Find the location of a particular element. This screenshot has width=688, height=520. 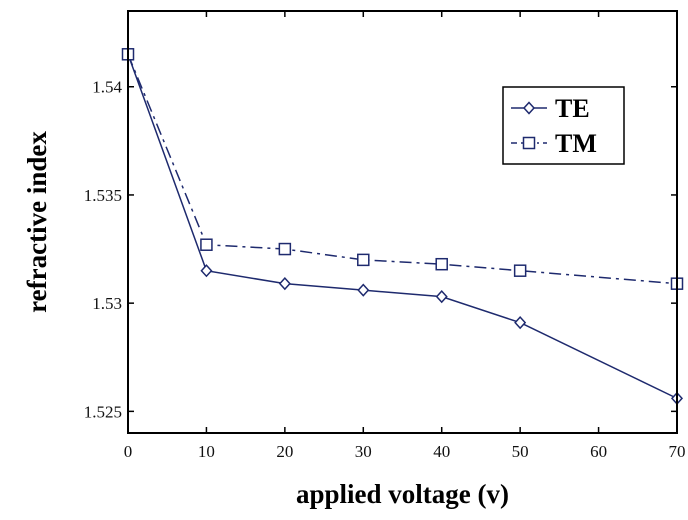

legend: TE TM is located at coordinates (563, 125).